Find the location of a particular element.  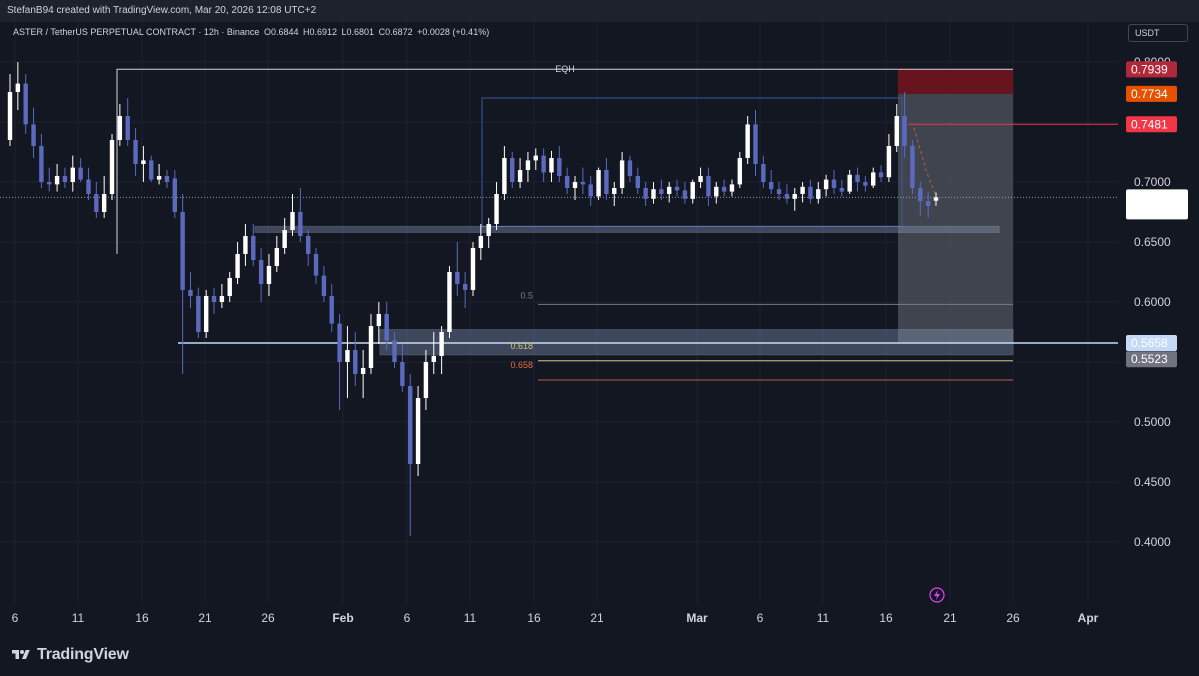

time-axis: 6 11 16 21 26 Feb 6 11 16 21 Mar 6 11 16 21 26 Apr is located at coordinates (555, 618).